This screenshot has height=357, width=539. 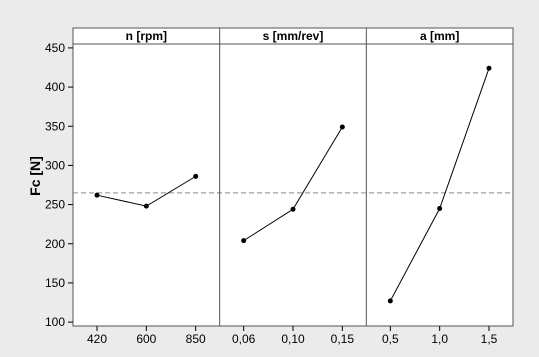 What do you see at coordinates (293, 339) in the screenshot?
I see `x-tick-label: 0,10` at bounding box center [293, 339].